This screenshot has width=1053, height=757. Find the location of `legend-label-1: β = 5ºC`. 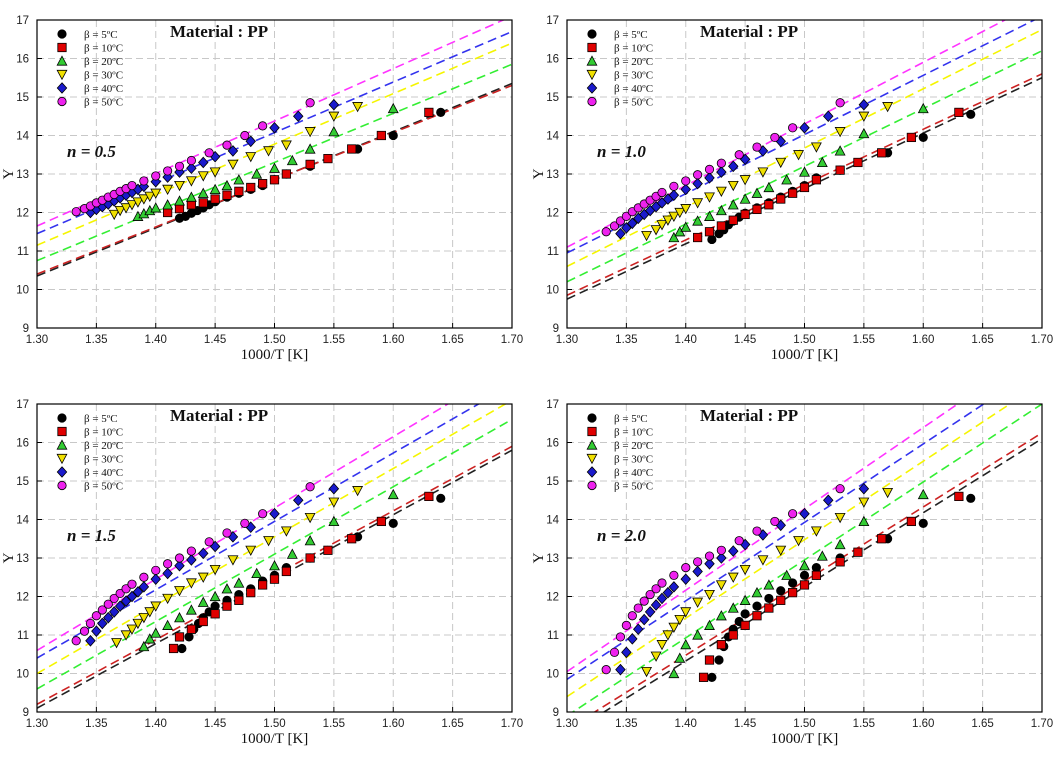

legend-label-1: β = 5ºC is located at coordinates (631, 35).